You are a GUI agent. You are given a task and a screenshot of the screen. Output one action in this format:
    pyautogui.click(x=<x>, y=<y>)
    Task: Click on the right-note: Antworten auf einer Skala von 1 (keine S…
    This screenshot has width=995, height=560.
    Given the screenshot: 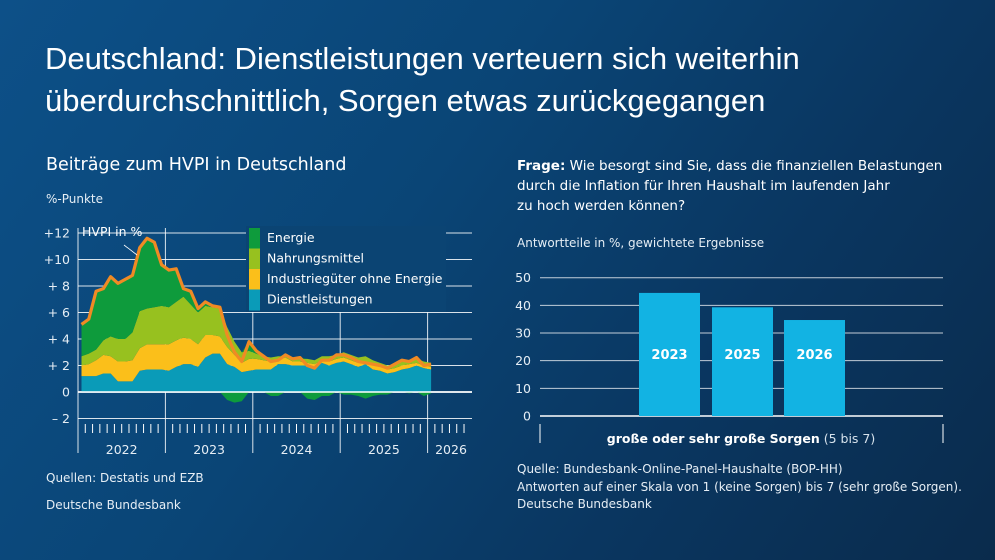 What is the action you would take?
    pyautogui.click(x=739, y=486)
    